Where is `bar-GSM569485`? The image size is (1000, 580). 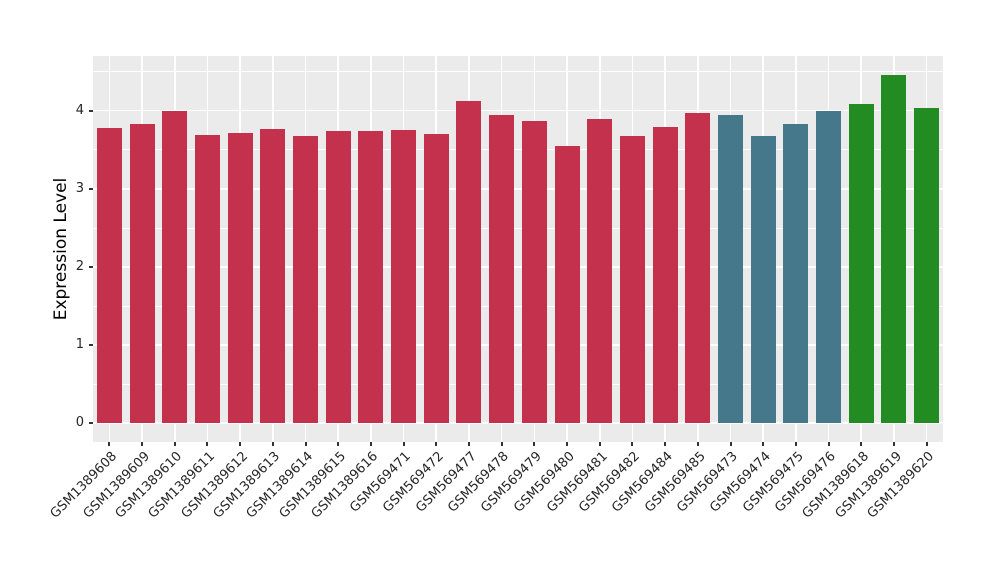 bar-GSM569485 is located at coordinates (698, 268).